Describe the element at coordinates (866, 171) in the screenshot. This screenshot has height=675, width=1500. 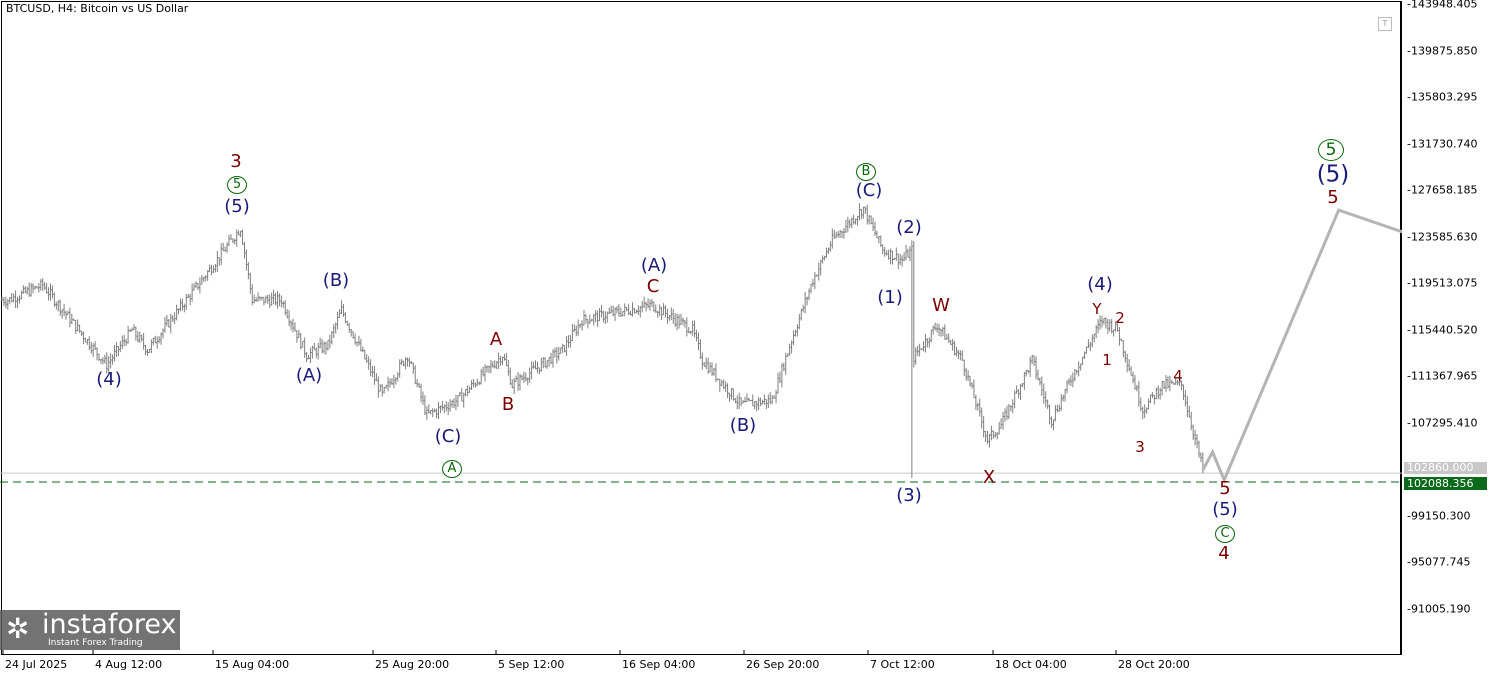
I see `wave-label-circled: B` at that location.